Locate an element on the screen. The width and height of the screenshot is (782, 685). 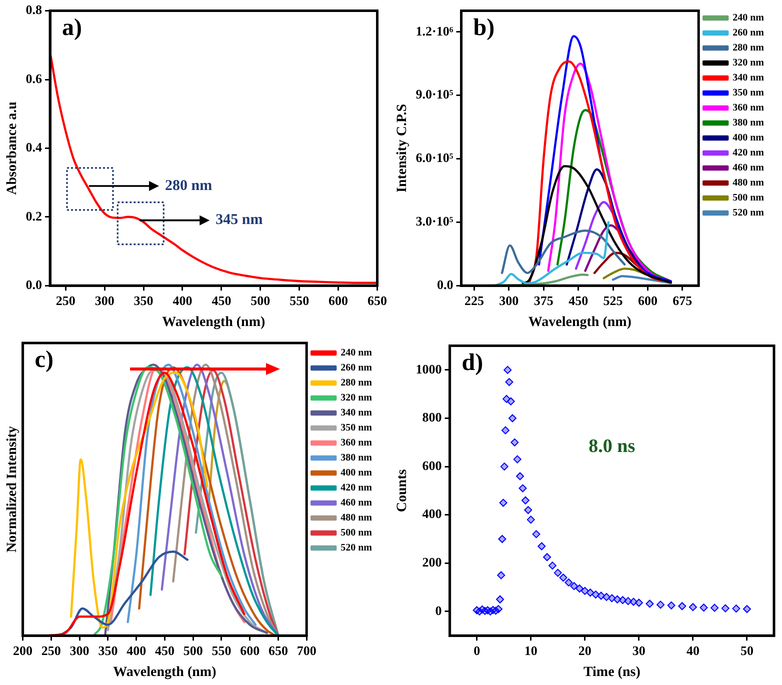
x-tick-label: 20 is located at coordinates (585, 650).